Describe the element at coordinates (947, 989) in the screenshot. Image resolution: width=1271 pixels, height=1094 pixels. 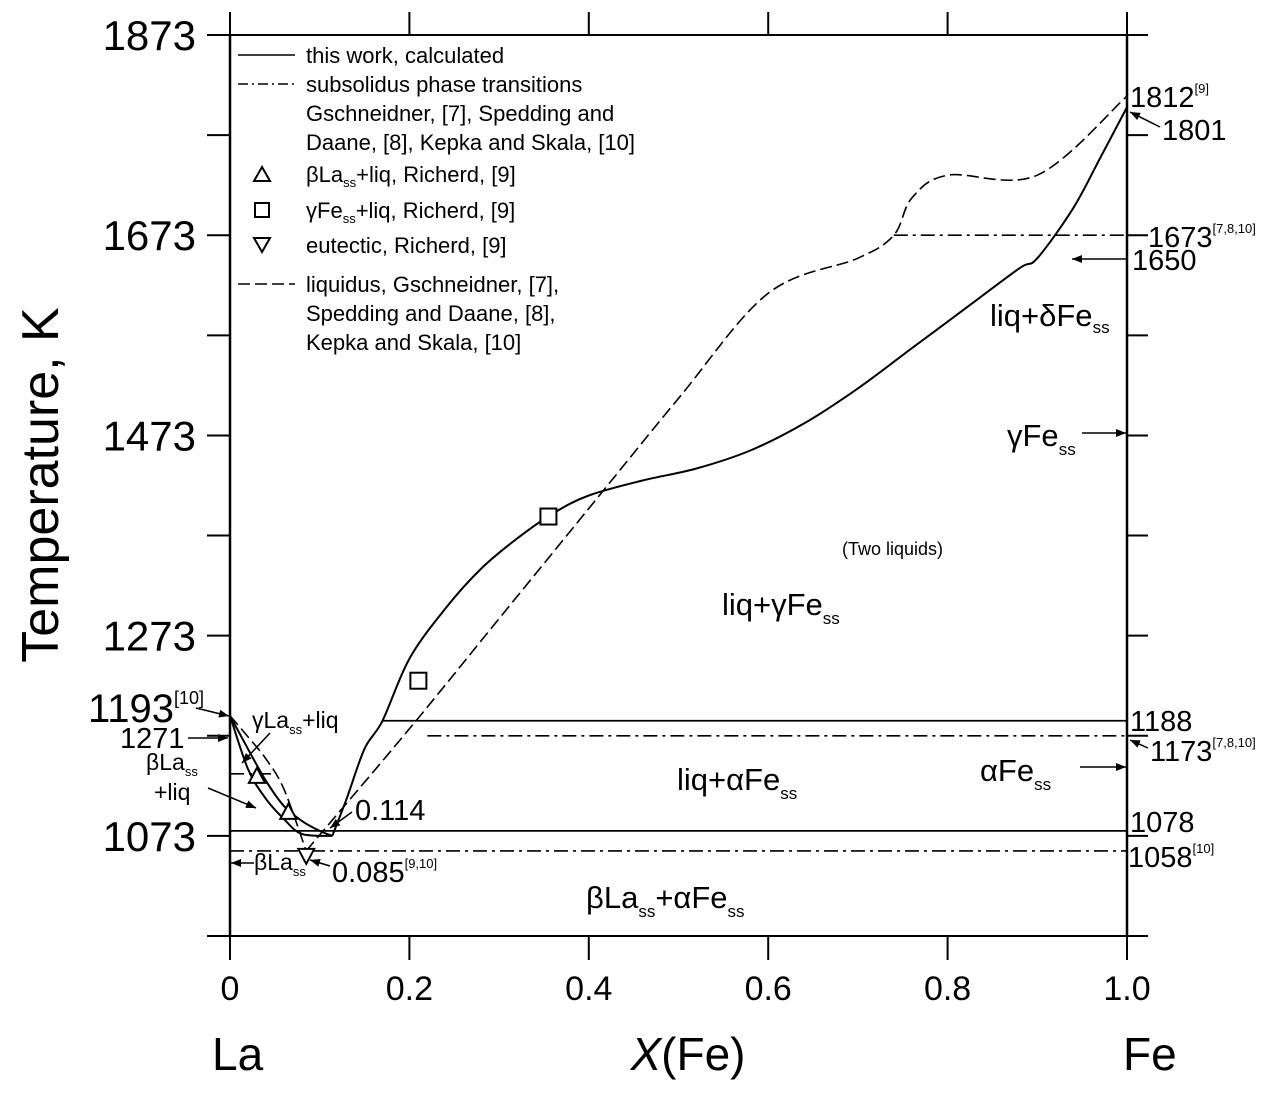
I see `x-tick-label: 0.8` at that location.